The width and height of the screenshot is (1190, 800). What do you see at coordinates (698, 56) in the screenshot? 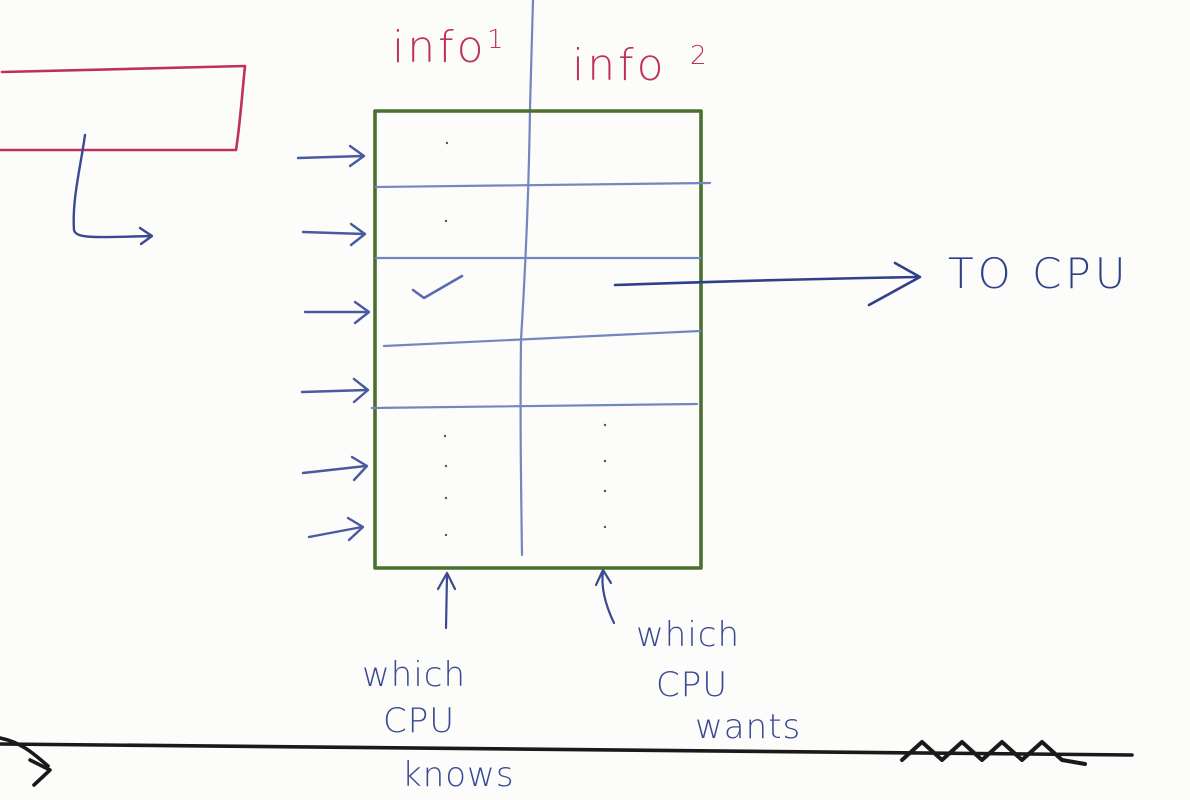
I see `column-header-2-superscript: 2` at bounding box center [698, 56].